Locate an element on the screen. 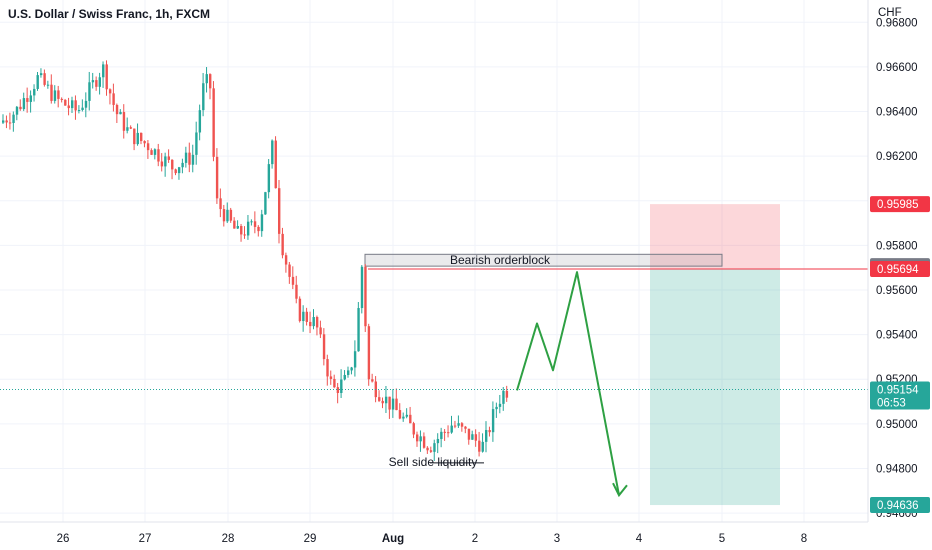 The height and width of the screenshot is (550, 932). x-tick-label: 2 is located at coordinates (475, 539).